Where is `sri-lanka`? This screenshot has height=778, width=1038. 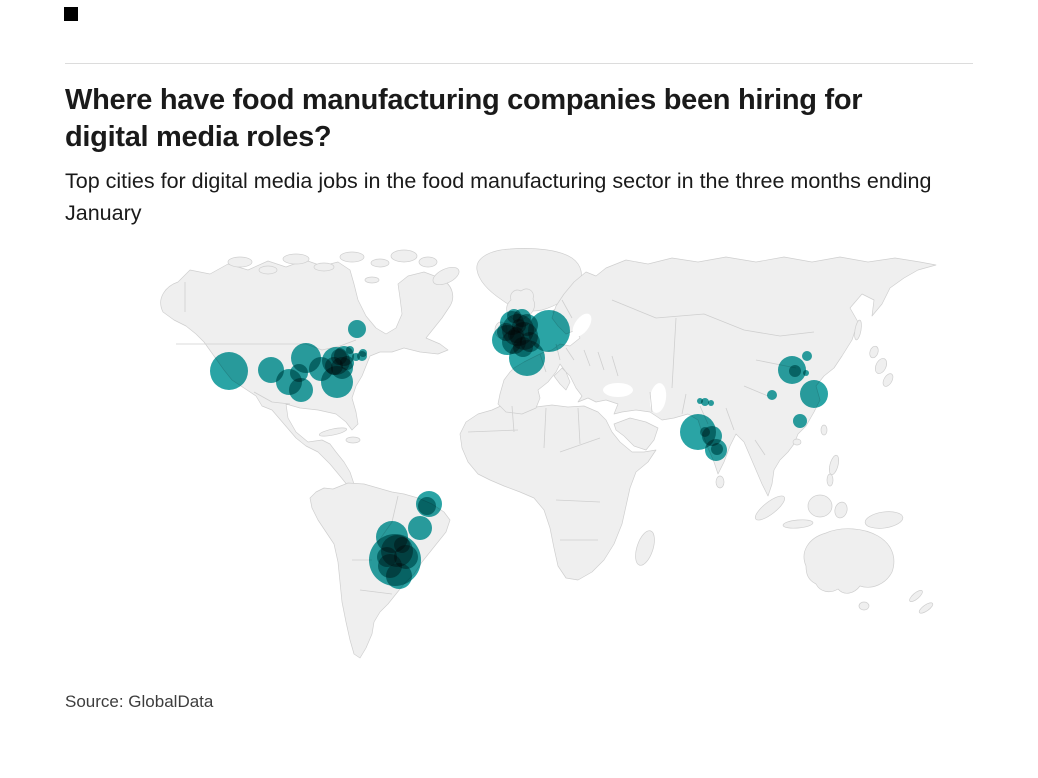 sri-lanka is located at coordinates (720, 482).